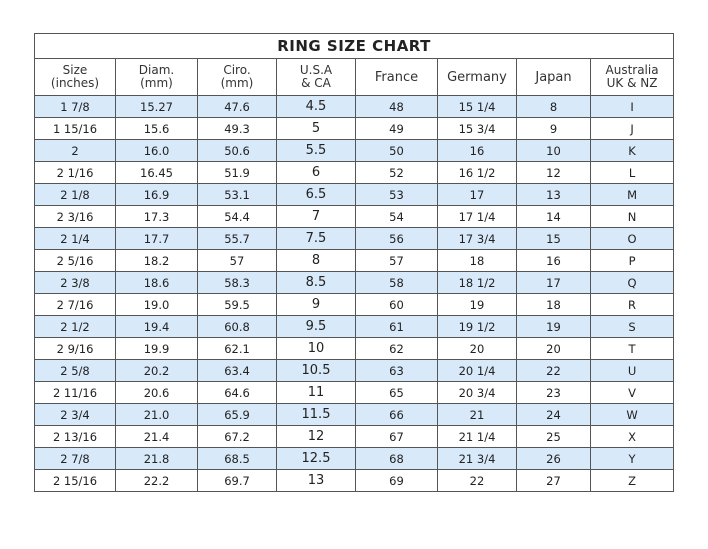 The width and height of the screenshot is (708, 549). What do you see at coordinates (237, 458) in the screenshot?
I see `cell-circumference-mm: 68.5` at bounding box center [237, 458].